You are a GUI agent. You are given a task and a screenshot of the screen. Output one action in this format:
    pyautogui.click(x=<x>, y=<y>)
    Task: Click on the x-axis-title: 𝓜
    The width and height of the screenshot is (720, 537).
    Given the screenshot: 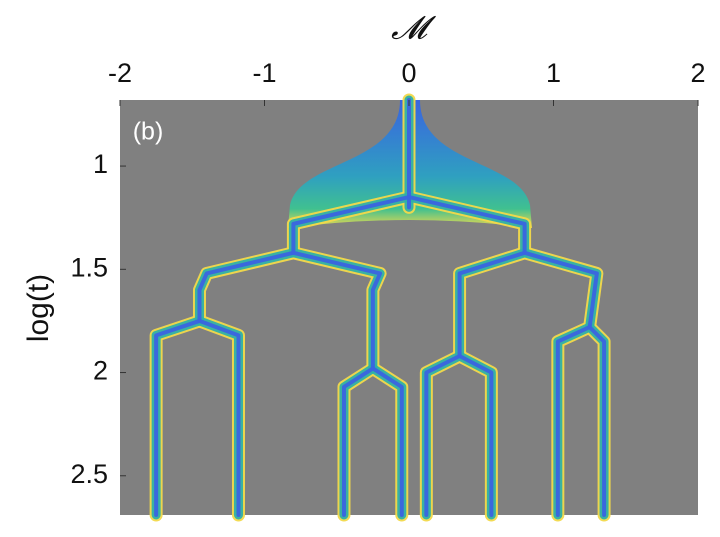 What is the action you would take?
    pyautogui.click(x=413, y=28)
    